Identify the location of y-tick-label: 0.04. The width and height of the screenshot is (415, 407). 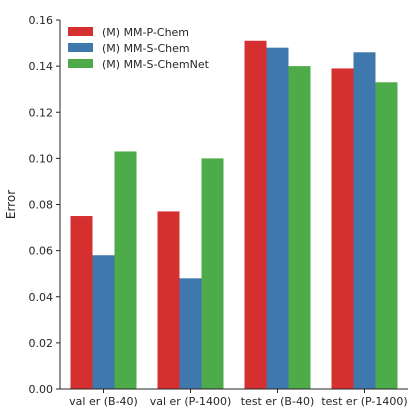
(41, 297).